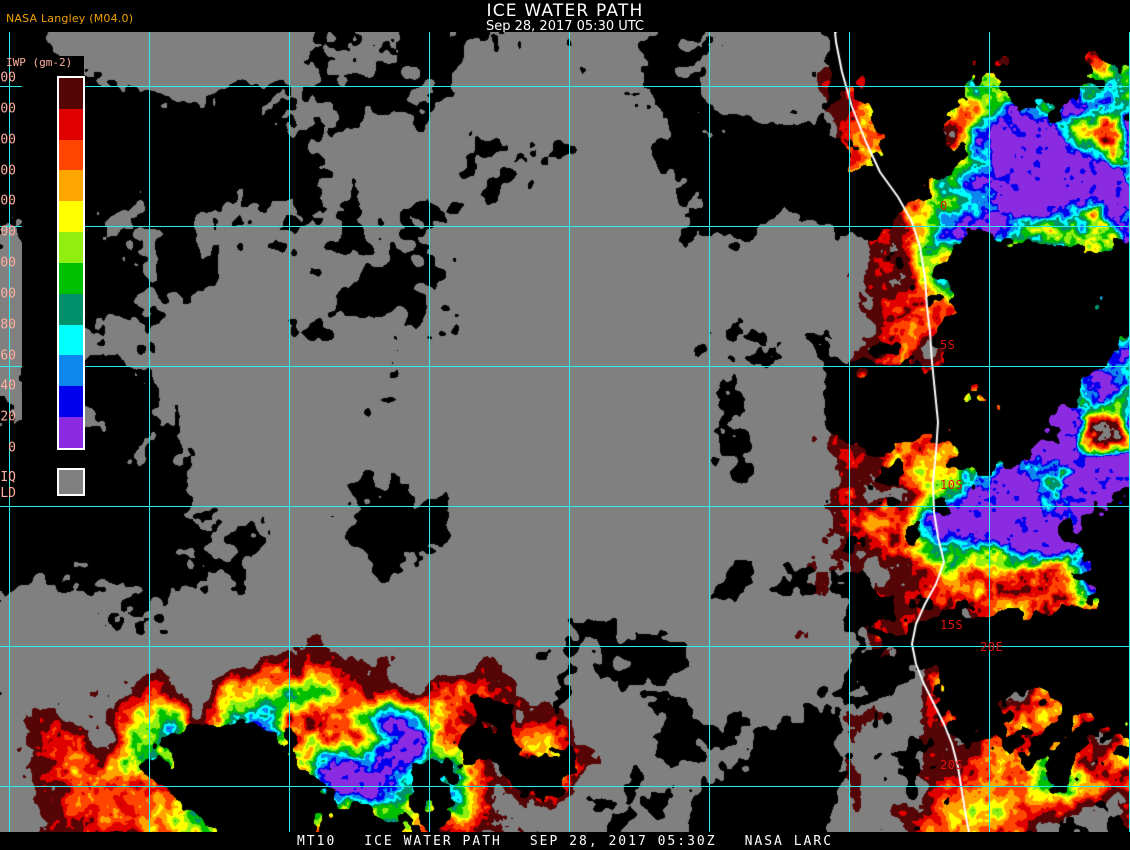  What do you see at coordinates (71, 482) in the screenshot?
I see `liquid-cloud-swatch` at bounding box center [71, 482].